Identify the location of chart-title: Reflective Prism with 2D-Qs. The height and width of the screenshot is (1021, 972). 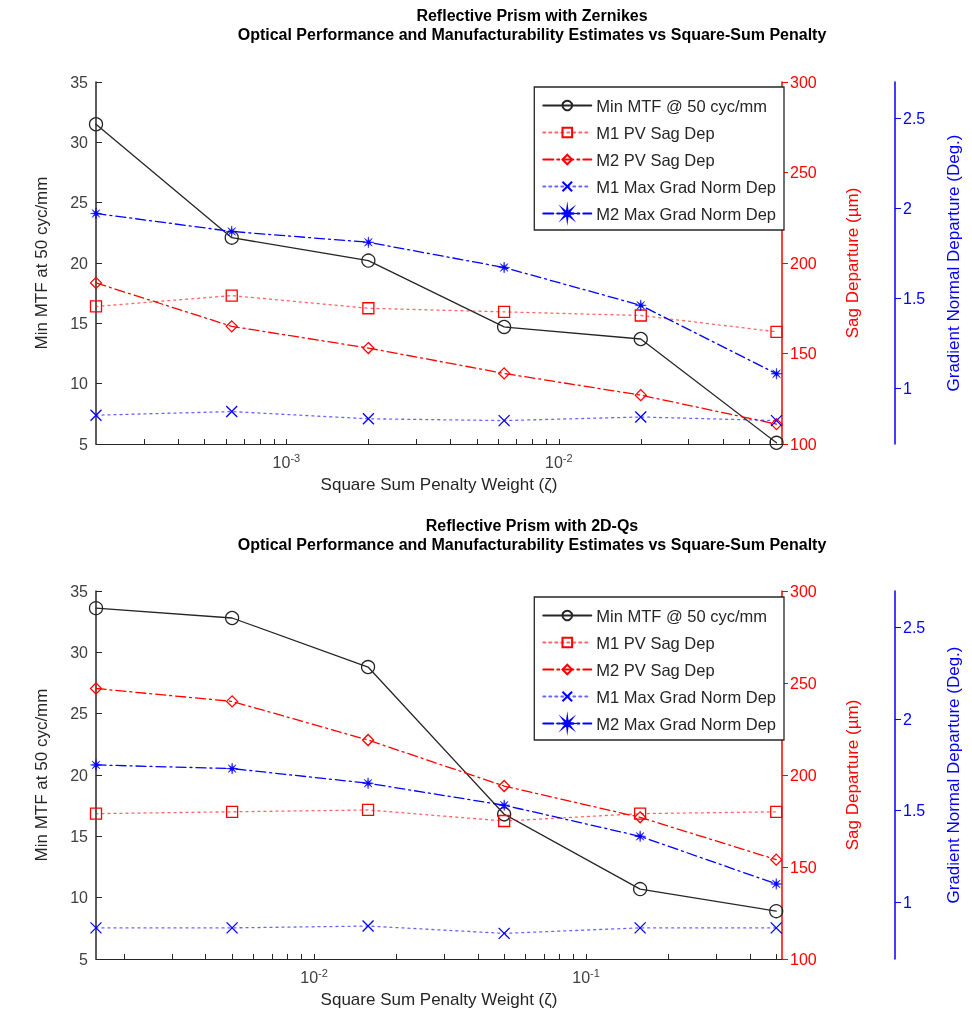
(532, 525).